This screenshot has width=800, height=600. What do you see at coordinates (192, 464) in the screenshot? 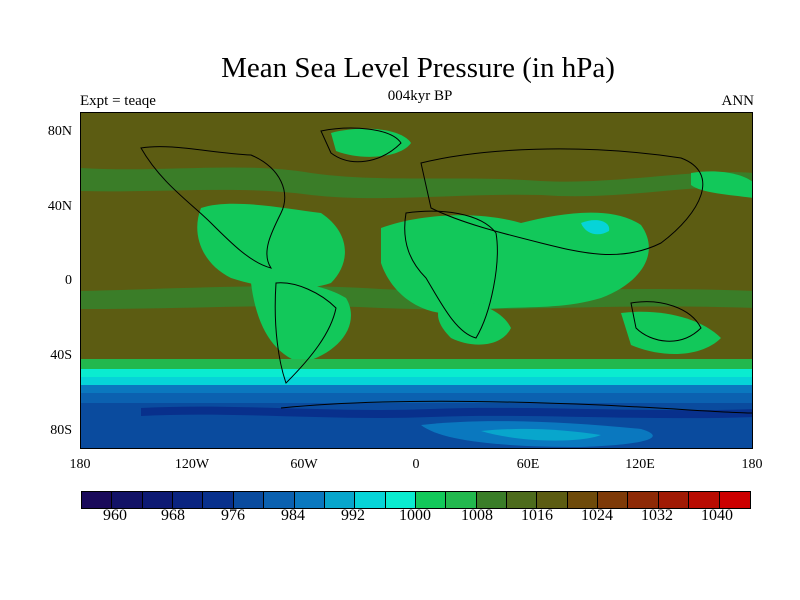
I see `lon-tick-120w: 120W` at bounding box center [192, 464].